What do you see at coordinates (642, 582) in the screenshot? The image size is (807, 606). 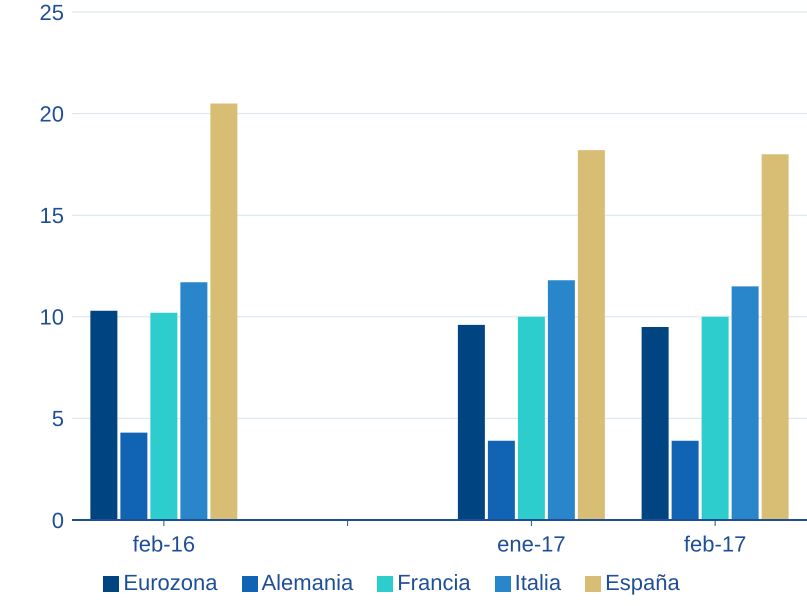 I see `legend-label: España` at bounding box center [642, 582].